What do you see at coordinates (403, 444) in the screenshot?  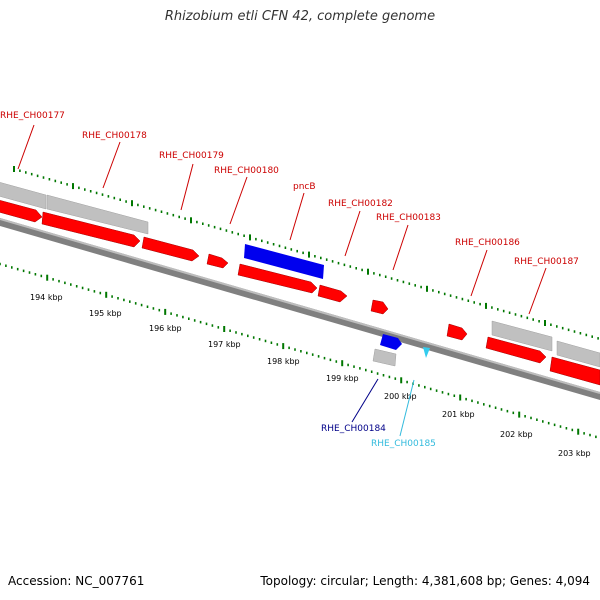 I see `gene-label: RHE_CH00185` at bounding box center [403, 444].